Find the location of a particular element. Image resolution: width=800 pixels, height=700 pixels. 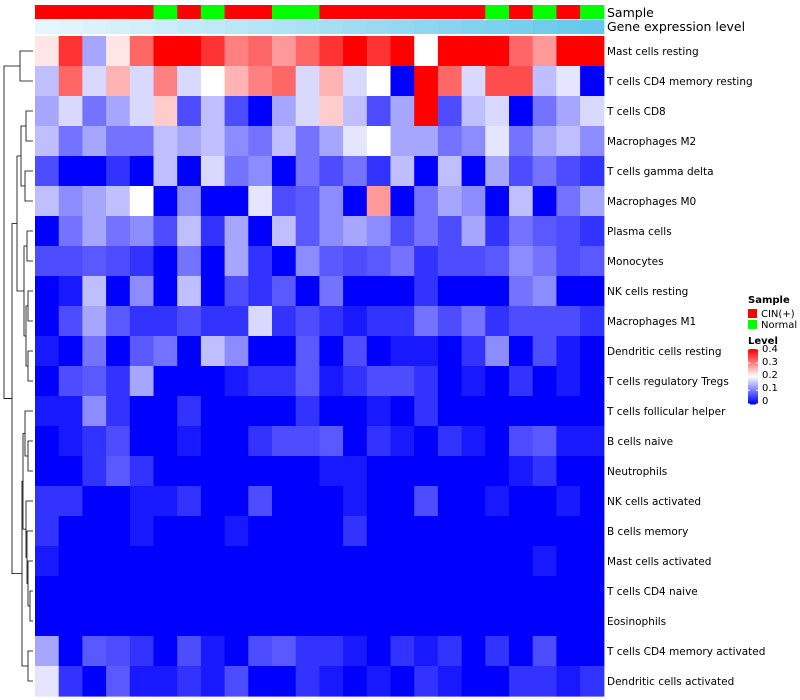

row-label: Dendritic cells activated is located at coordinates (670, 682).